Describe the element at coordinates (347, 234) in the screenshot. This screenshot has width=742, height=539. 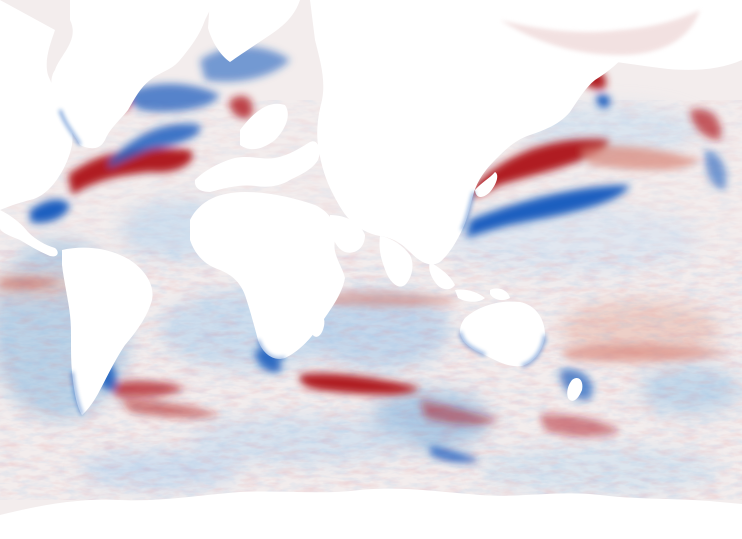
I see `arabia` at that location.